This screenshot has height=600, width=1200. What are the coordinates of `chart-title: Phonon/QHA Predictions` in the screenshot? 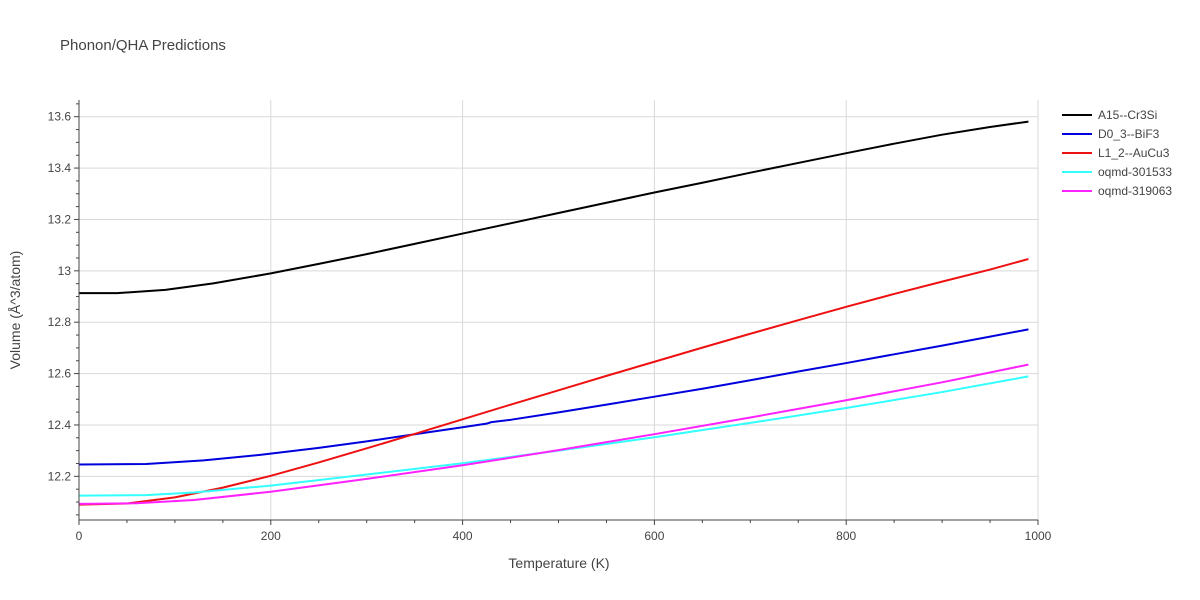 It's located at (143, 45).